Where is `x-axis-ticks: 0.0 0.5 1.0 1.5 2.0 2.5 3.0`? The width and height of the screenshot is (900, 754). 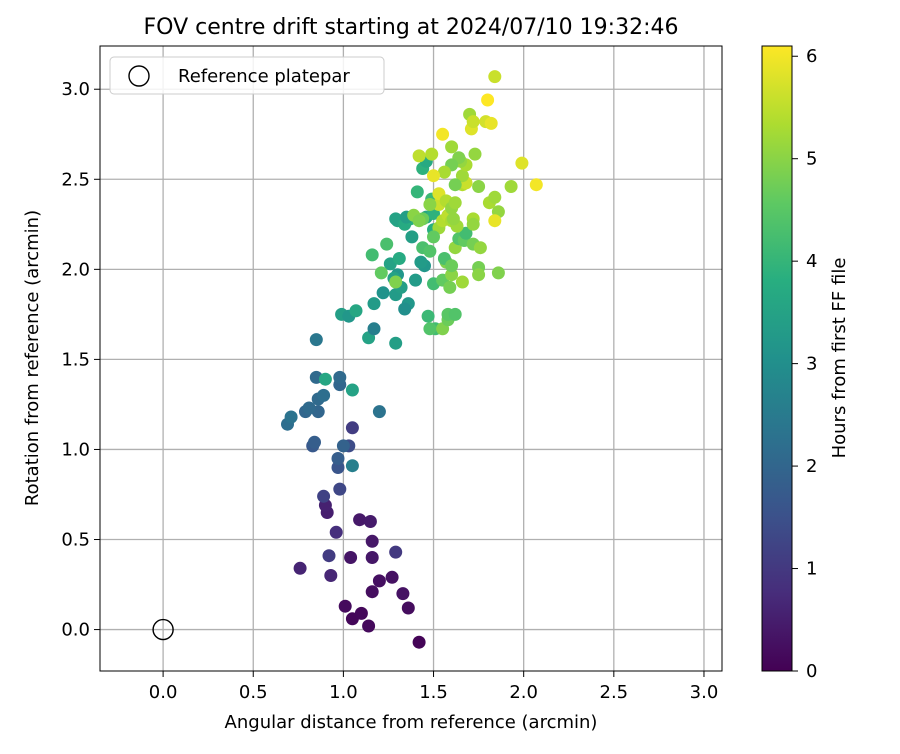
x-axis-ticks: 0.0 0.5 1.0 1.5 2.0 2.5 3.0 is located at coordinates (434, 687).